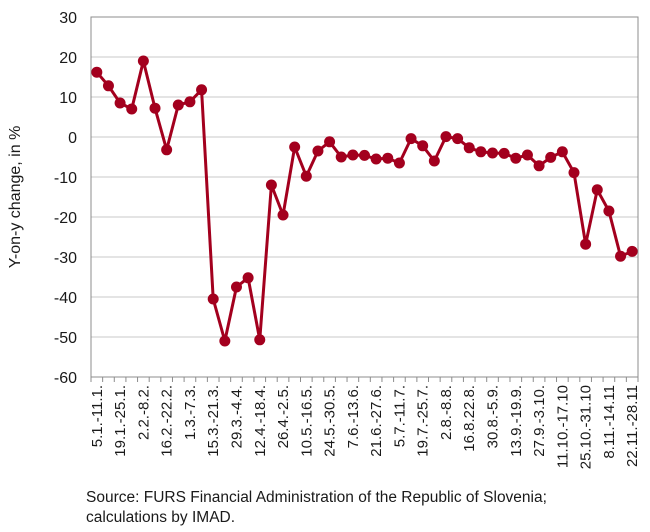 This screenshot has height=532, width=650. I want to click on x-tick-label: 29.3.-4.4., so click(236, 416).